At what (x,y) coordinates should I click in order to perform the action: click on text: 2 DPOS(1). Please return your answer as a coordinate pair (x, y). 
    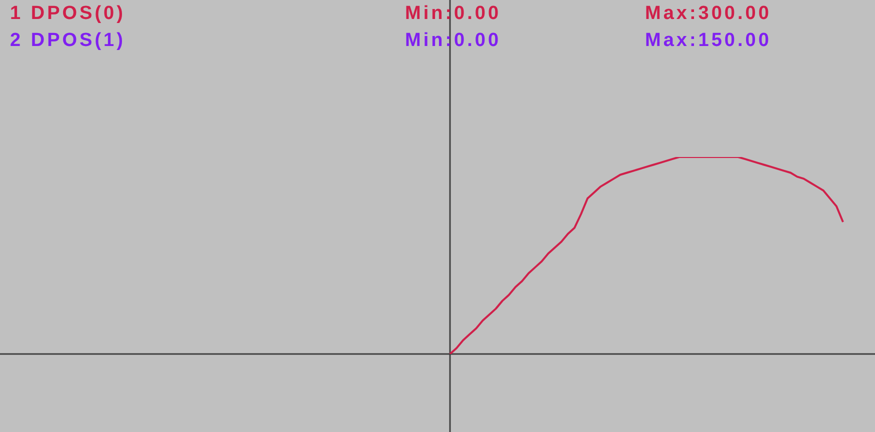
    Looking at the image, I should click on (68, 41).